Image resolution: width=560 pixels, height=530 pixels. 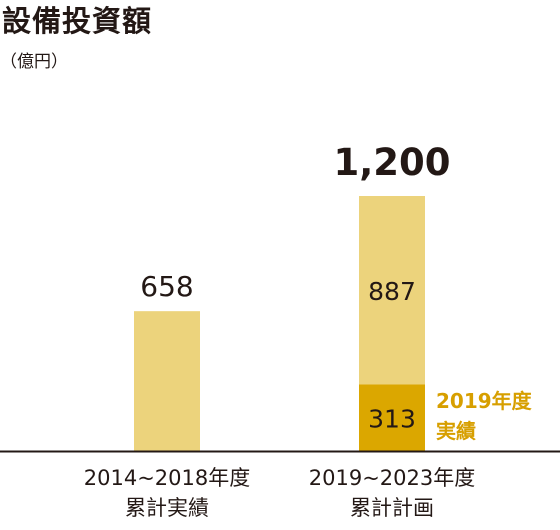 I want to click on chart-title: 設備投資額, so click(x=77, y=21).